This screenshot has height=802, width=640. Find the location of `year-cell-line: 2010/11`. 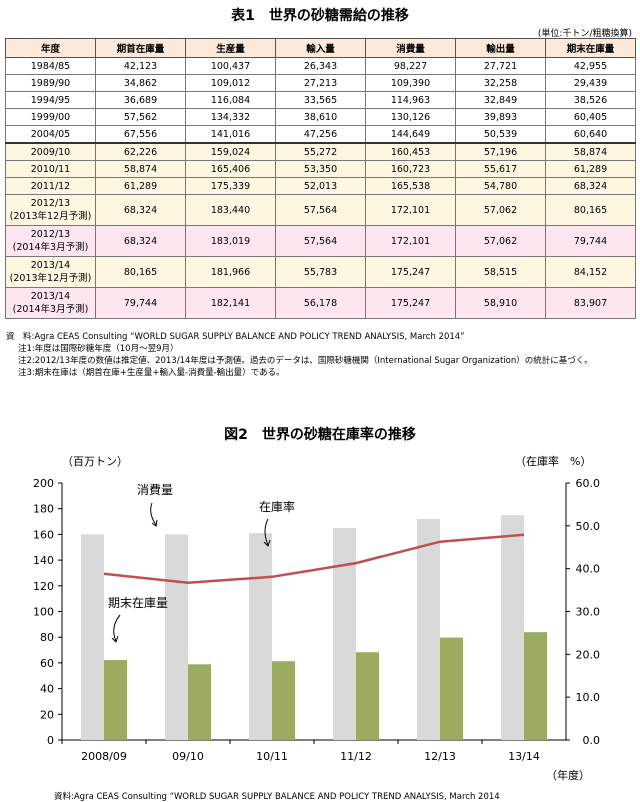

year-cell-line: 2010/11 is located at coordinates (50, 169).